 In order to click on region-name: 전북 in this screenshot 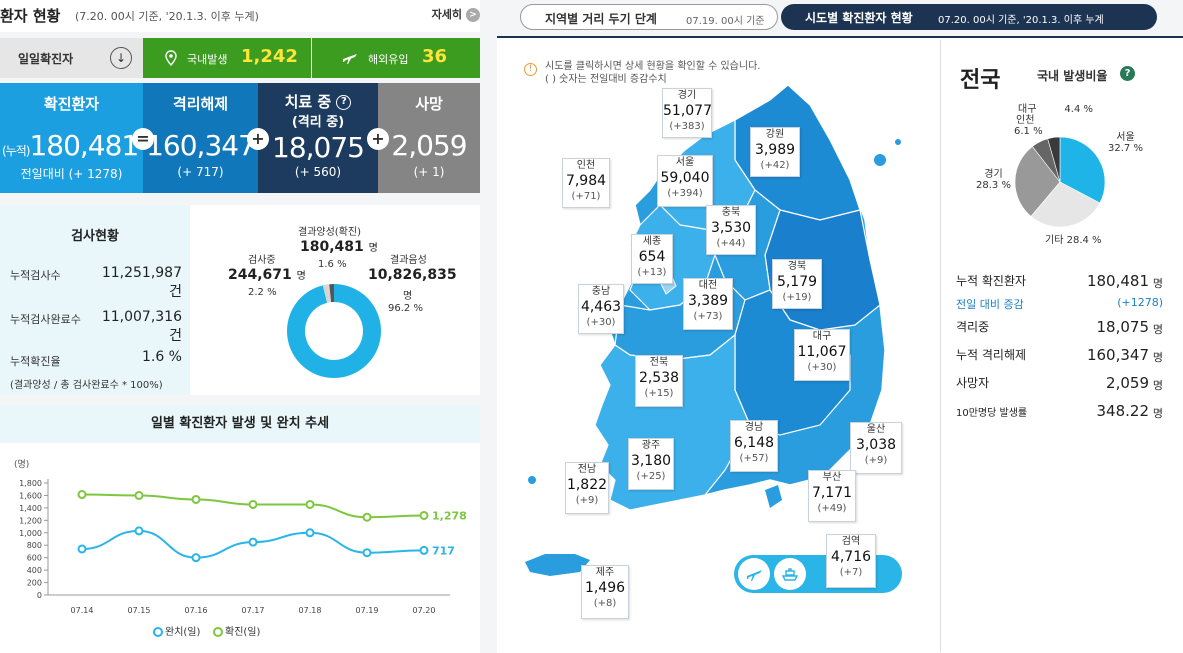, I will do `click(659, 362)`.